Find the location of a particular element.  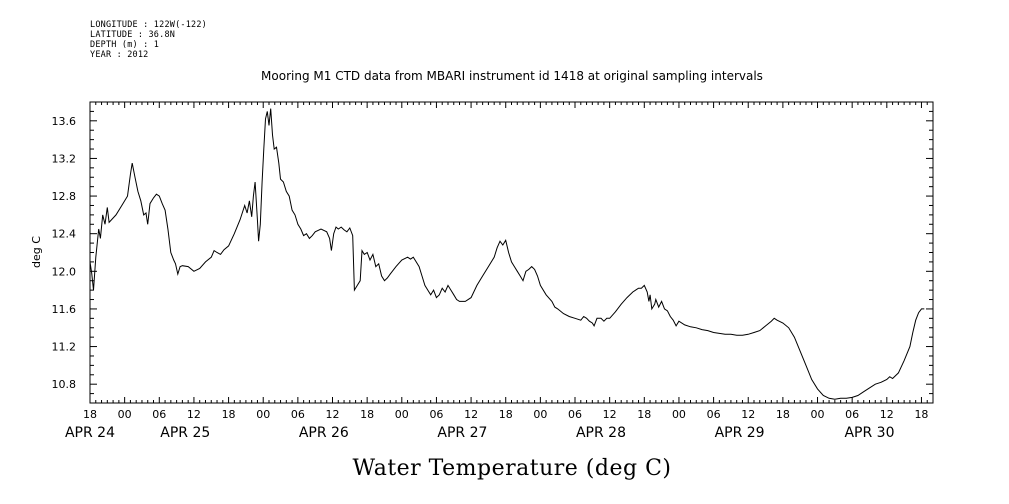

date-label: APR 29 is located at coordinates (740, 433).